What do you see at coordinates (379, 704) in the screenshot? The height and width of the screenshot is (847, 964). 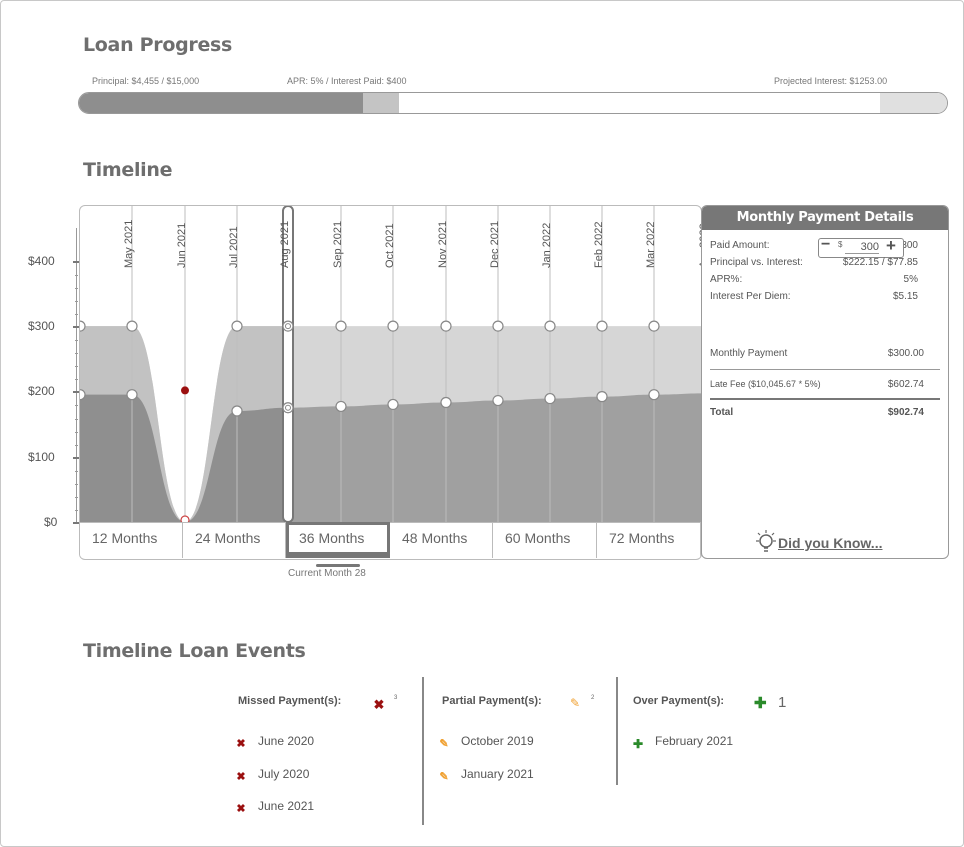 I see `missed-x-icon: ✖` at bounding box center [379, 704].